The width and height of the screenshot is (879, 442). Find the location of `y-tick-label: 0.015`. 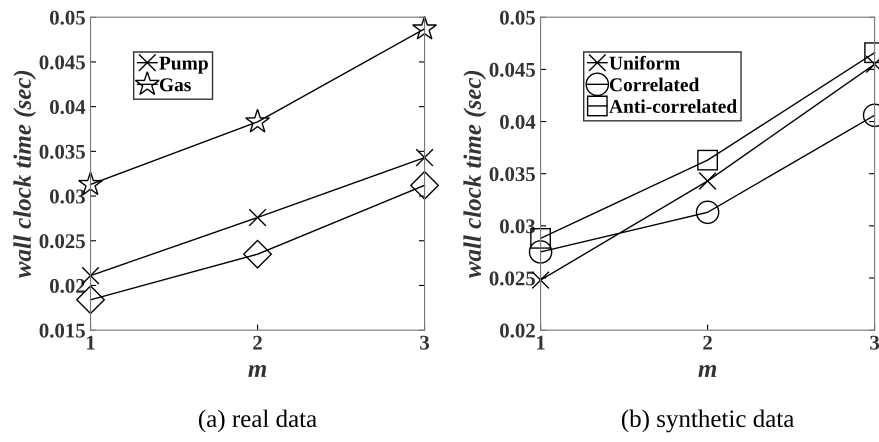

y-tick-label: 0.015 is located at coordinates (62, 331).